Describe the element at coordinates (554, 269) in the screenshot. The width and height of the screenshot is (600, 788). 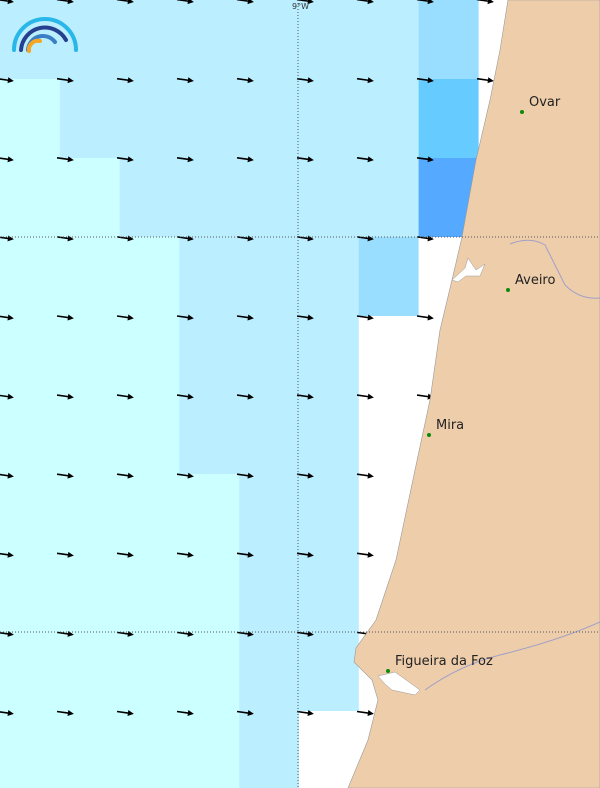
I see `river` at that location.